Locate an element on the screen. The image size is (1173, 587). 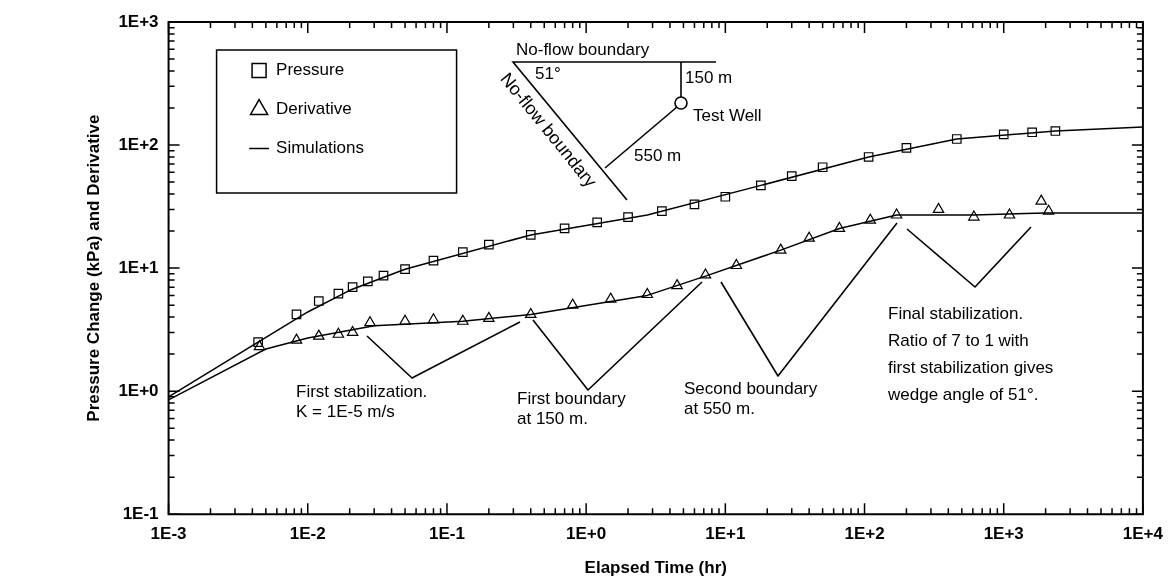
y-tick-label: 1E+1 is located at coordinates (138, 267).